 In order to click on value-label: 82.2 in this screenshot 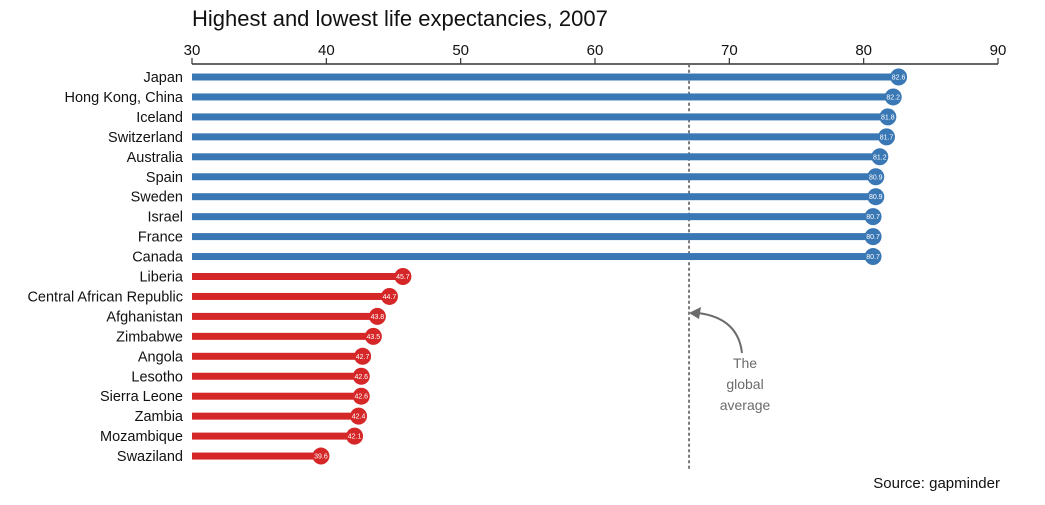, I will do `click(893, 97)`.